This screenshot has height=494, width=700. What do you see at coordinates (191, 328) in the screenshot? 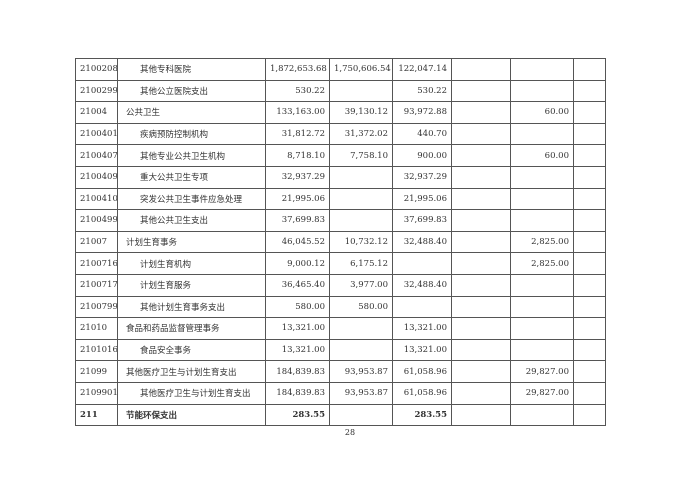
I see `subject-name: 食品和药品监督管理事务` at bounding box center [191, 328].